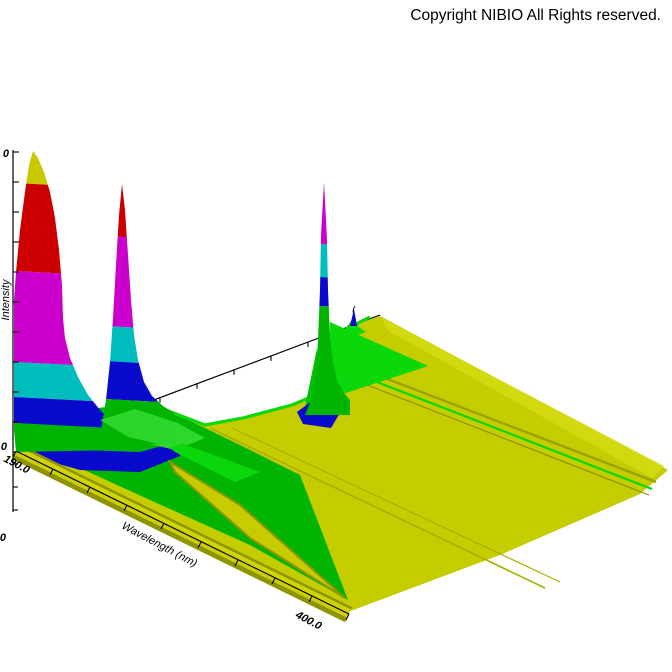 The image size is (672, 672). I want to click on intensity-axis-ticks, so click(16, 331).